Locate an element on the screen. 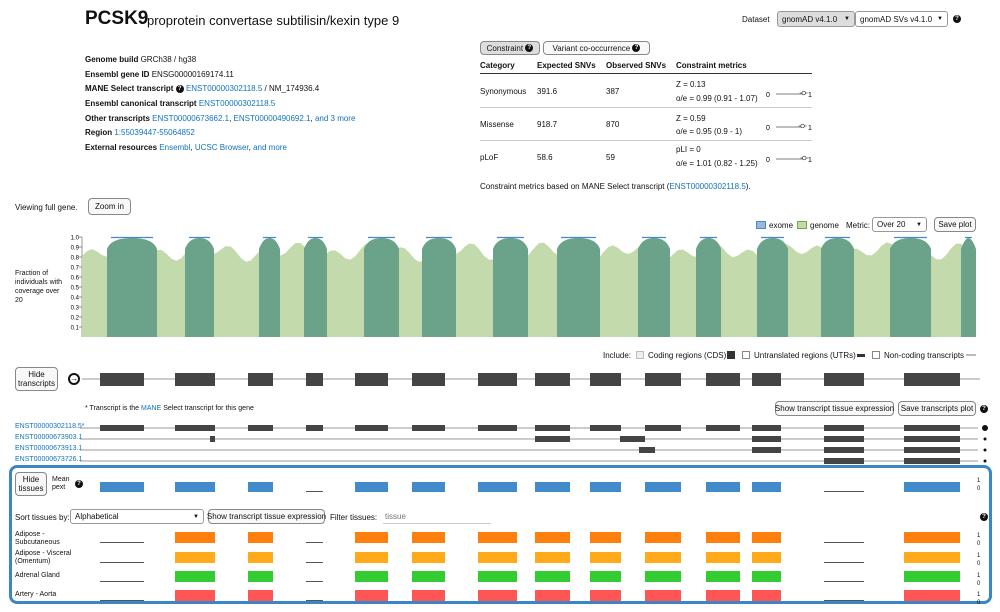 The image size is (1000, 612). utr-checkbox is located at coordinates (746, 355).